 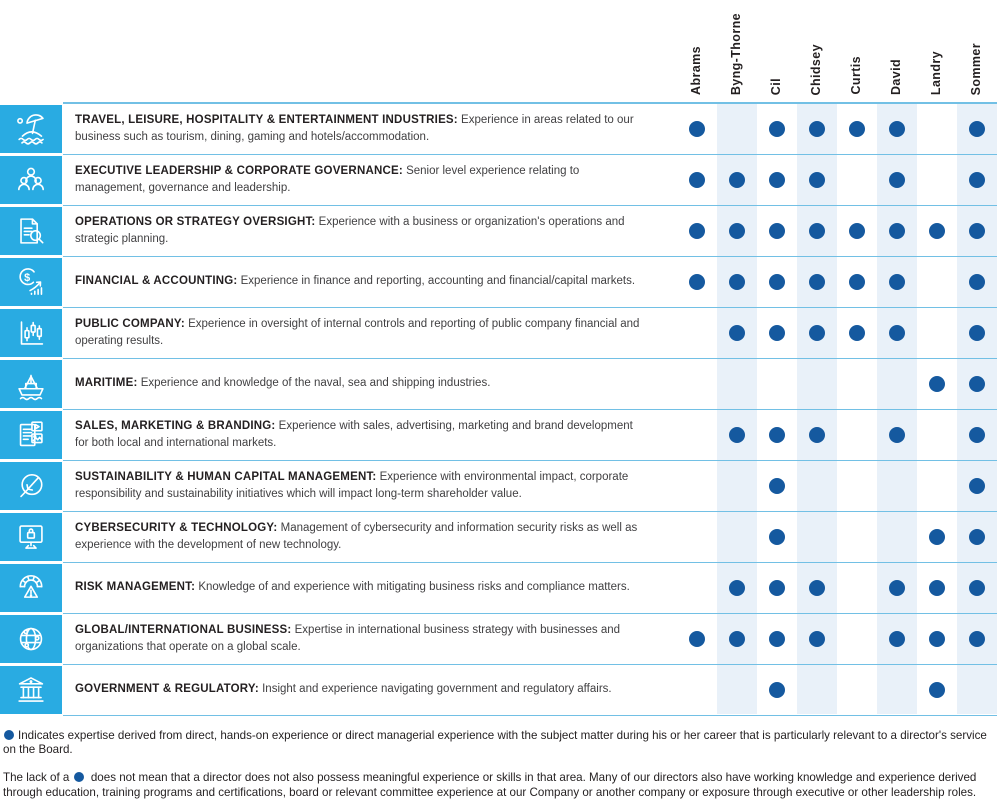 I want to click on column-header-label: Abrams, so click(x=696, y=70).